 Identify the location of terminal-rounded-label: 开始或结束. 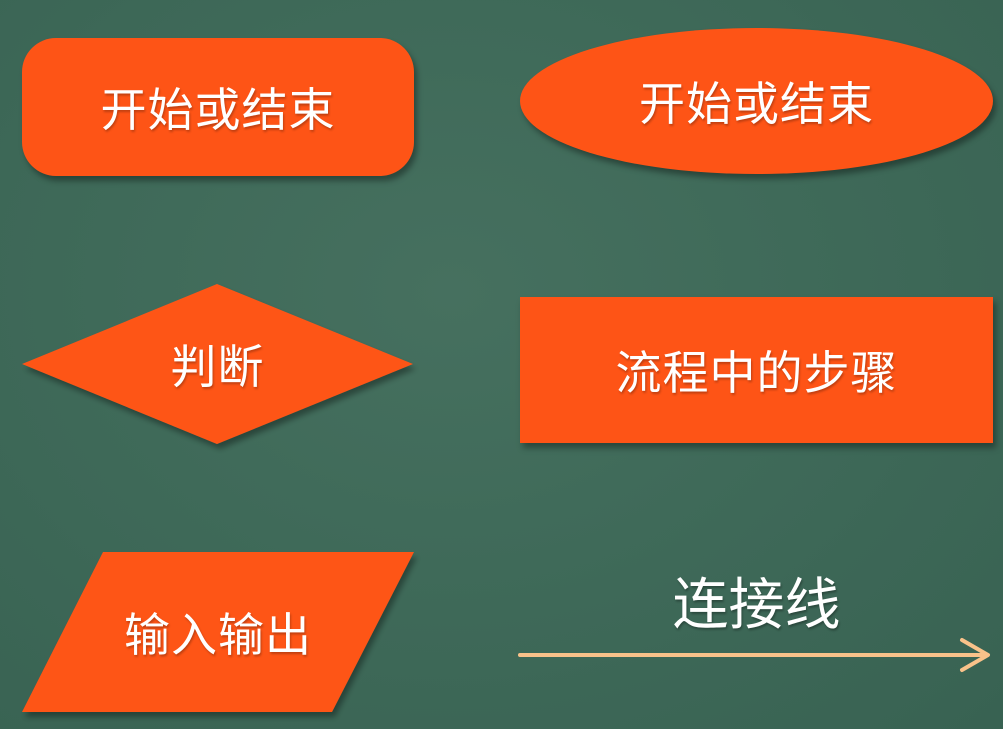
(218, 110).